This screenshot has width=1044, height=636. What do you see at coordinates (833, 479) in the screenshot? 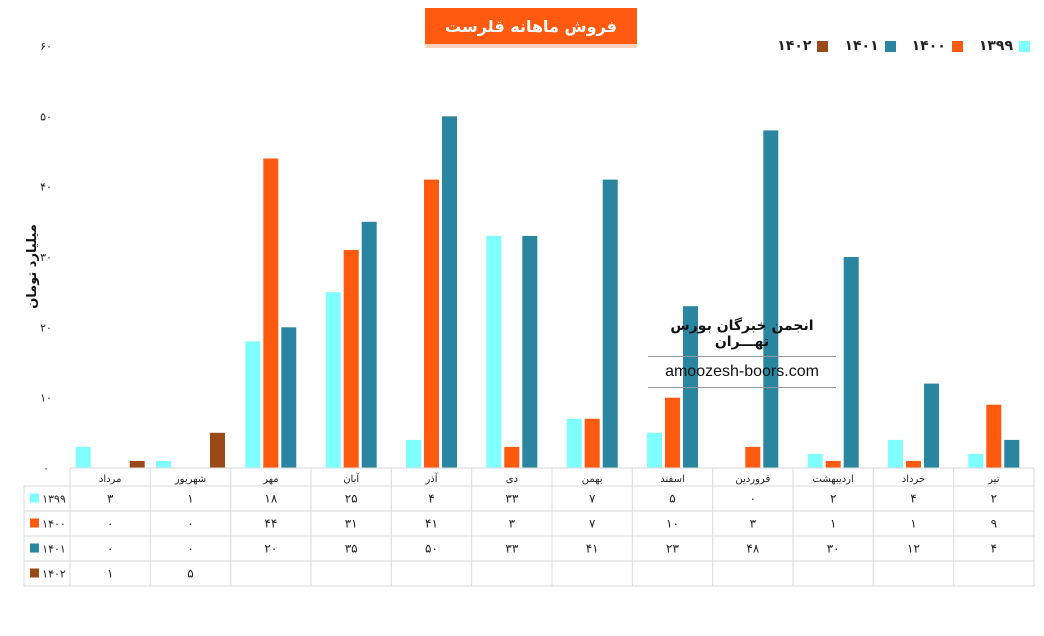
I see `x-tick-label: اردیبهشت` at bounding box center [833, 479].